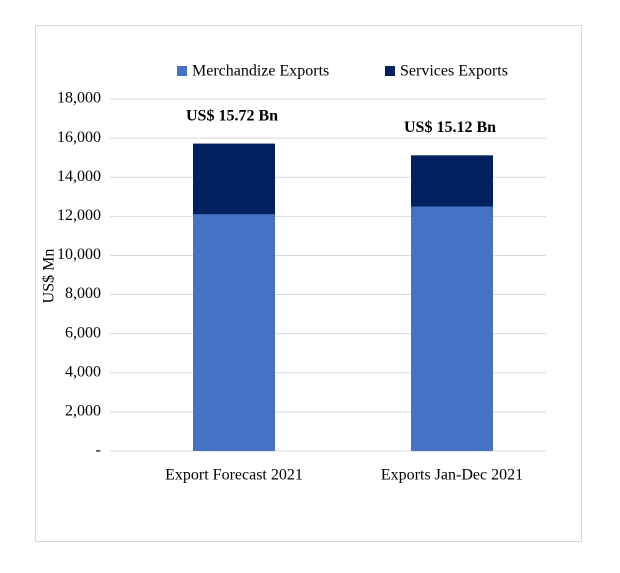 This screenshot has width=620, height=573. I want to click on y-tick-label: 4,000, so click(83, 371).